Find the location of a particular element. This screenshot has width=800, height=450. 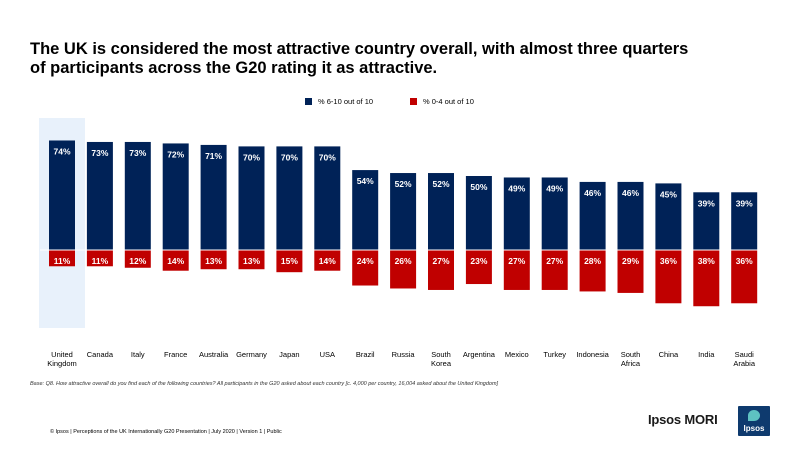

category-label: USA is located at coordinates (327, 354).